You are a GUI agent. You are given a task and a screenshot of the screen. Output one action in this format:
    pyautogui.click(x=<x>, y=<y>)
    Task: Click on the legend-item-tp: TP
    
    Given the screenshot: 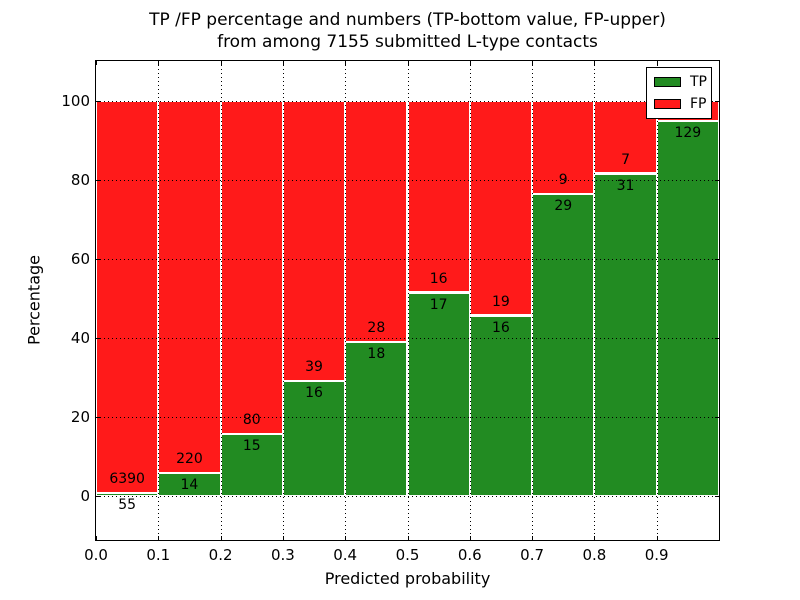 What is the action you would take?
    pyautogui.click(x=680, y=82)
    